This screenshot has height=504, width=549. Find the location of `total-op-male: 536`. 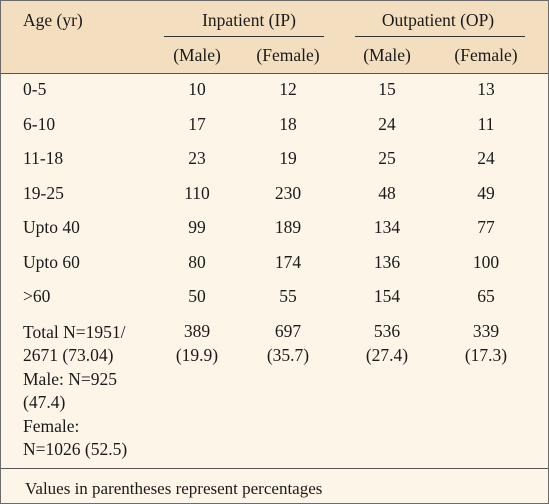

total-op-male: 536 is located at coordinates (387, 331).